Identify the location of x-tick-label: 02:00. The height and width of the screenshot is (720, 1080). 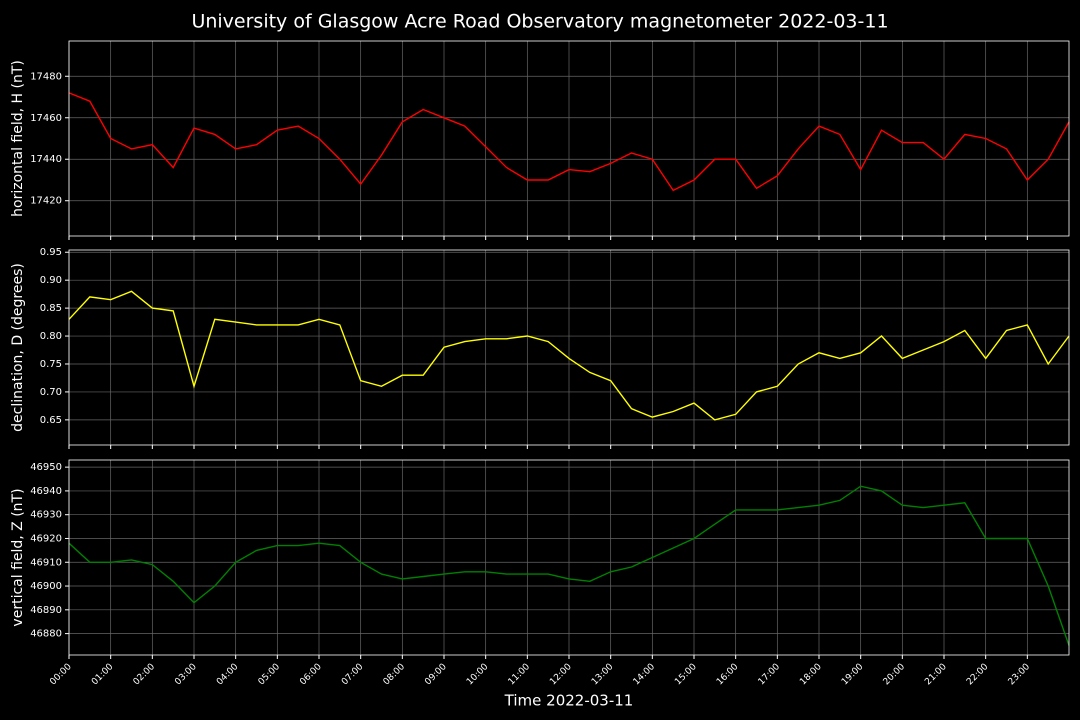
(145, 675).